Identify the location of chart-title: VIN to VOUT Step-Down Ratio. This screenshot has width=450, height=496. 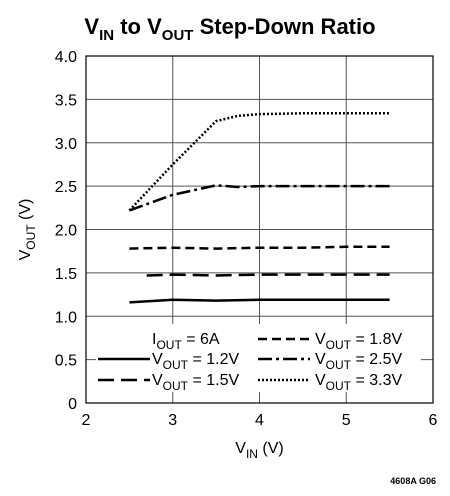
(229, 29).